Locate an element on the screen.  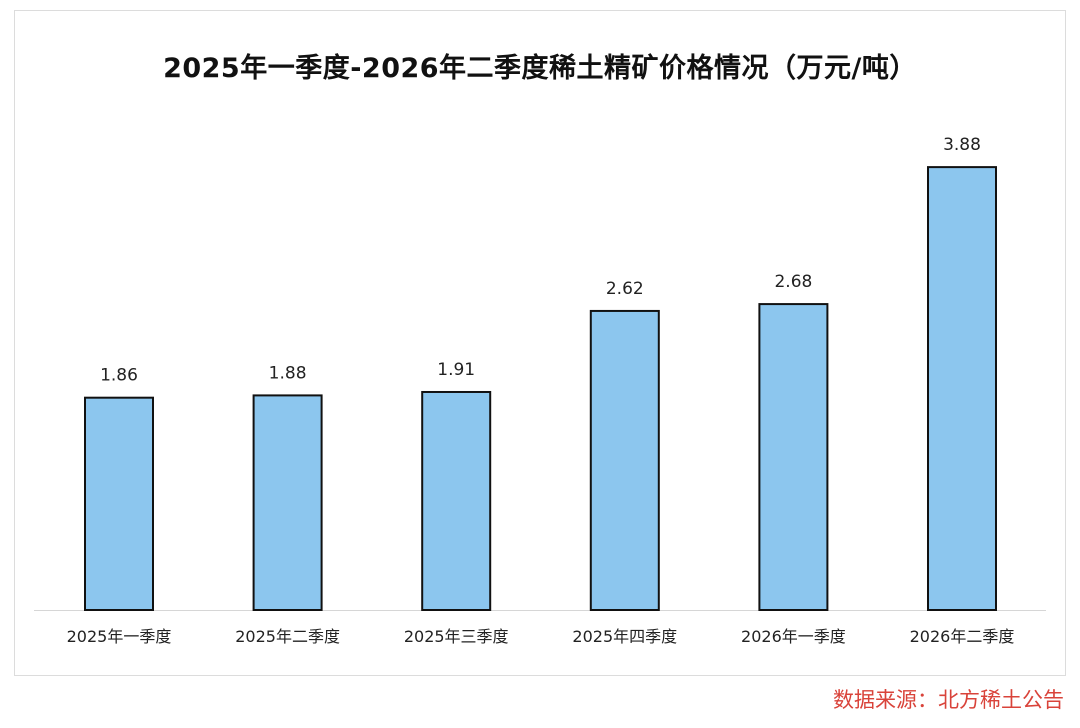
bar-value-label: 3.88 is located at coordinates (962, 145).